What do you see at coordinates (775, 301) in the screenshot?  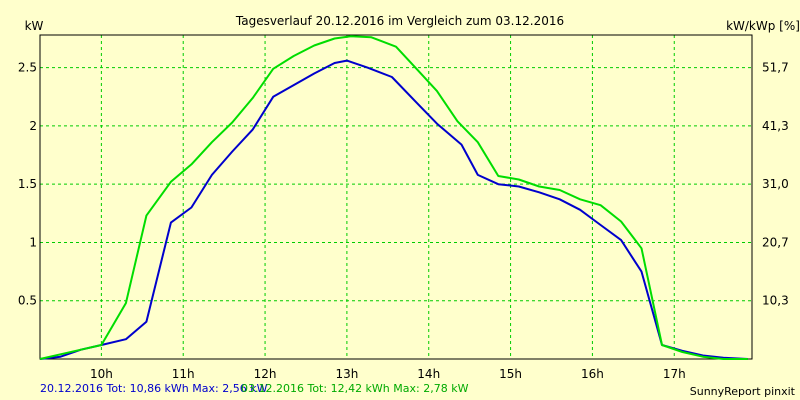 I see `y-tick-label-right: 10,3` at bounding box center [775, 301].